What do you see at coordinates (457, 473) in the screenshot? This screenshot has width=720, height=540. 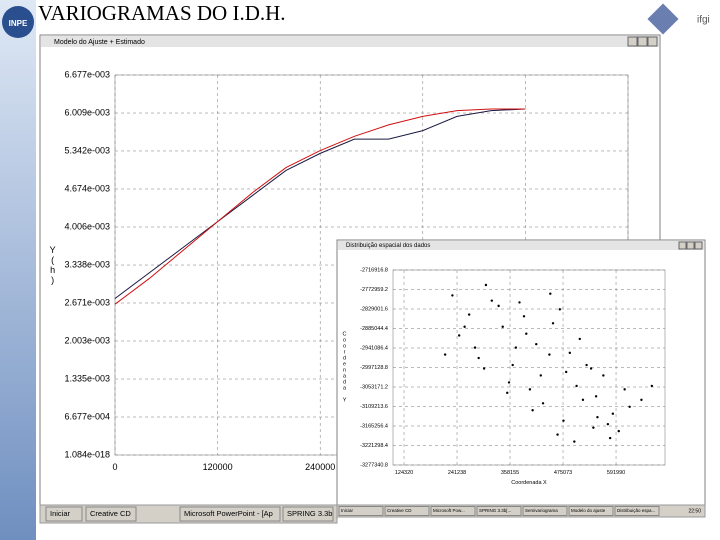 I see `x-tick-label: 241238` at bounding box center [457, 473].